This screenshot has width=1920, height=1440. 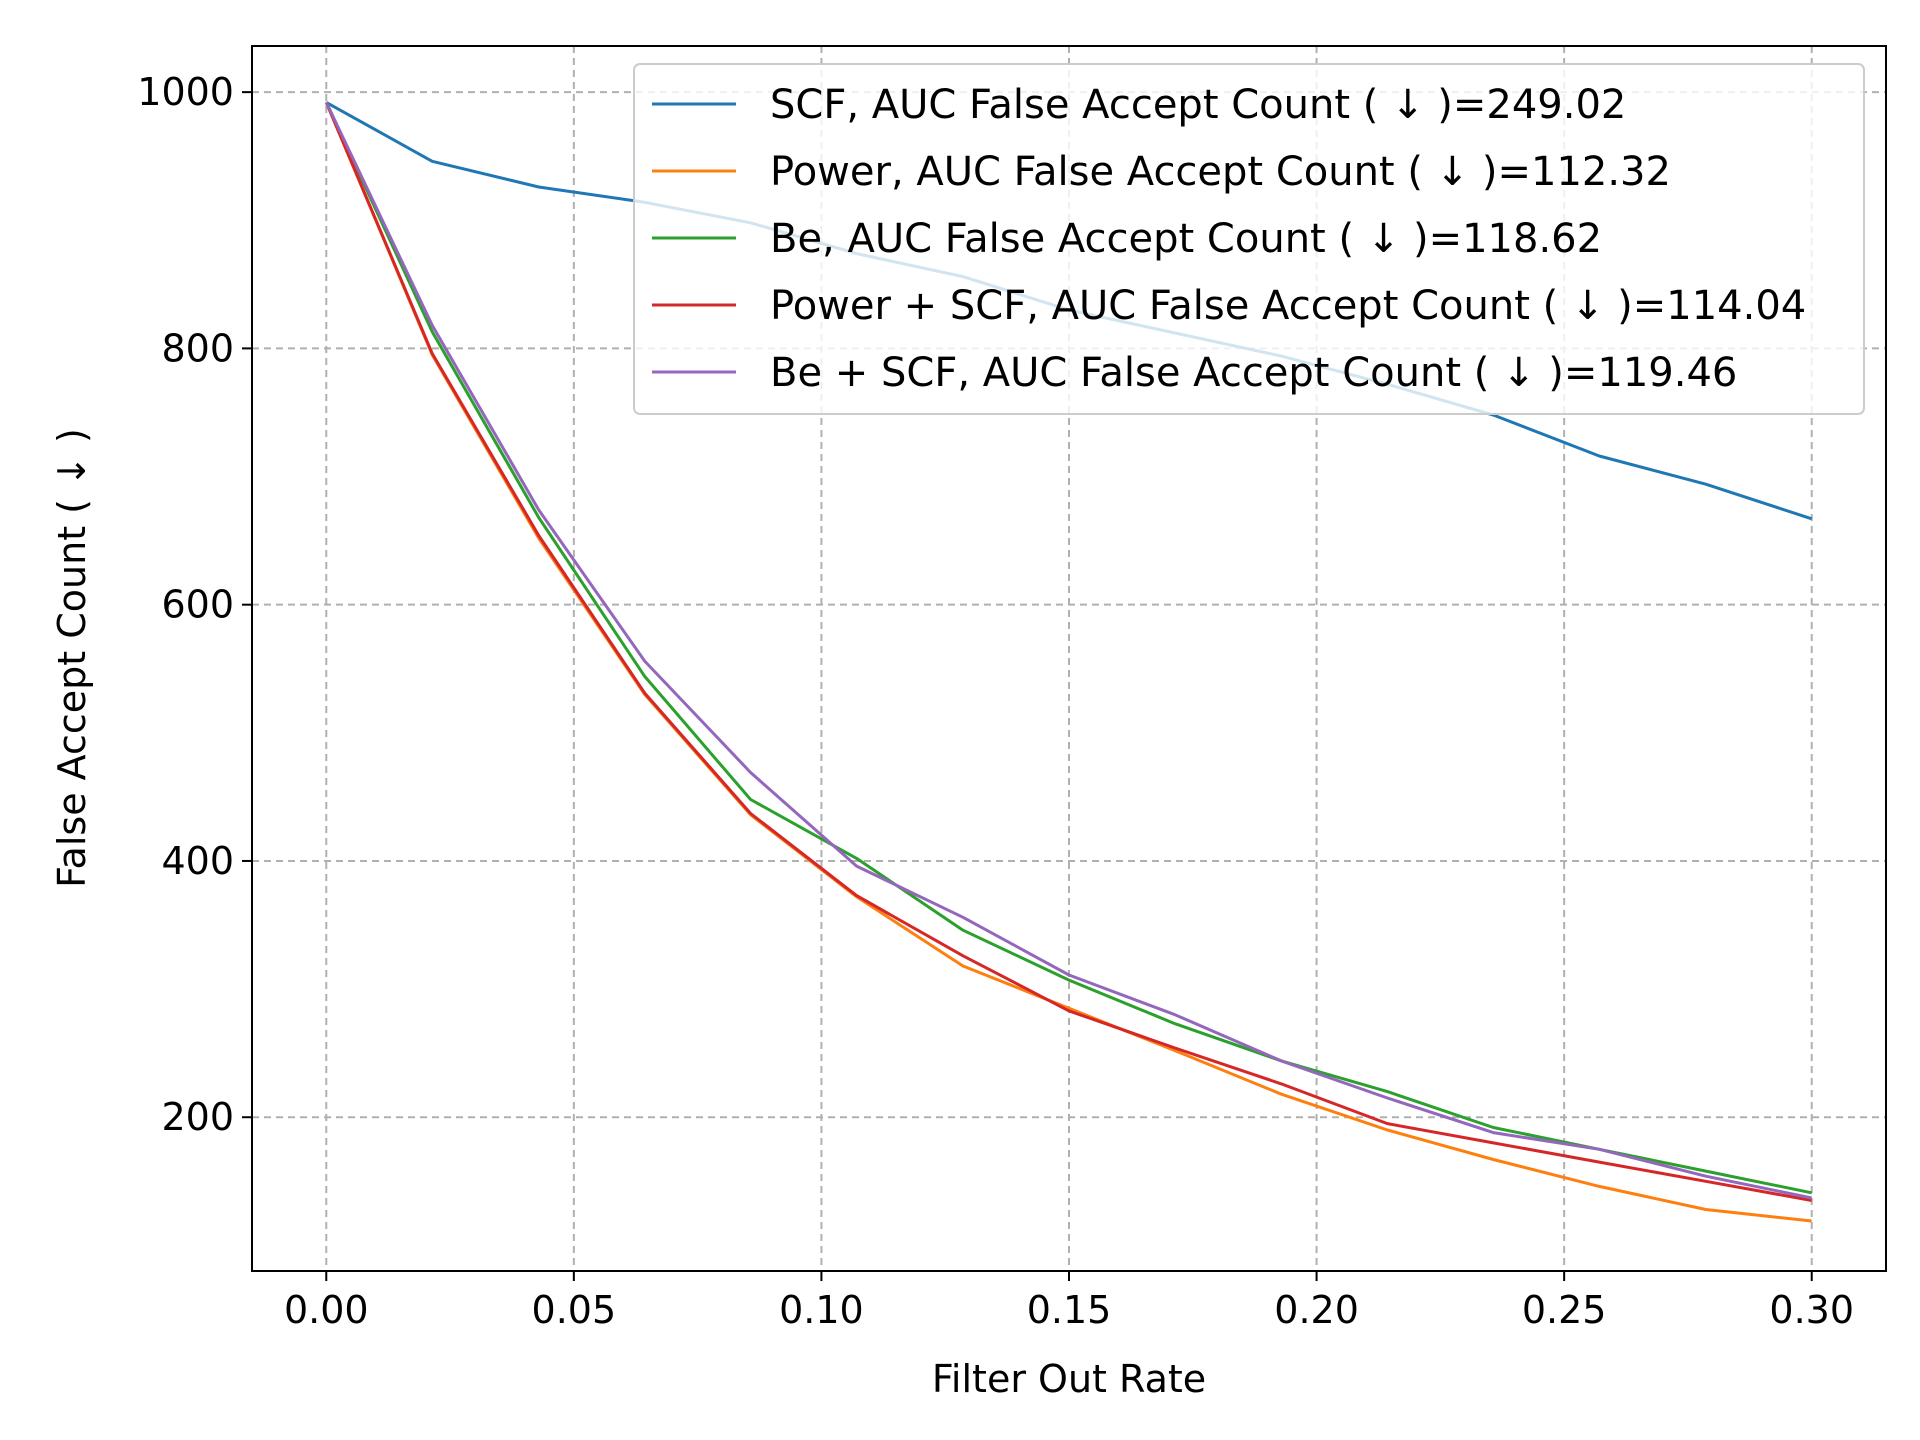 What do you see at coordinates (1198, 105) in the screenshot?
I see `legend-label-1: SCF, AUC False Accept Count ( ↓ )=249.02` at bounding box center [1198, 105].